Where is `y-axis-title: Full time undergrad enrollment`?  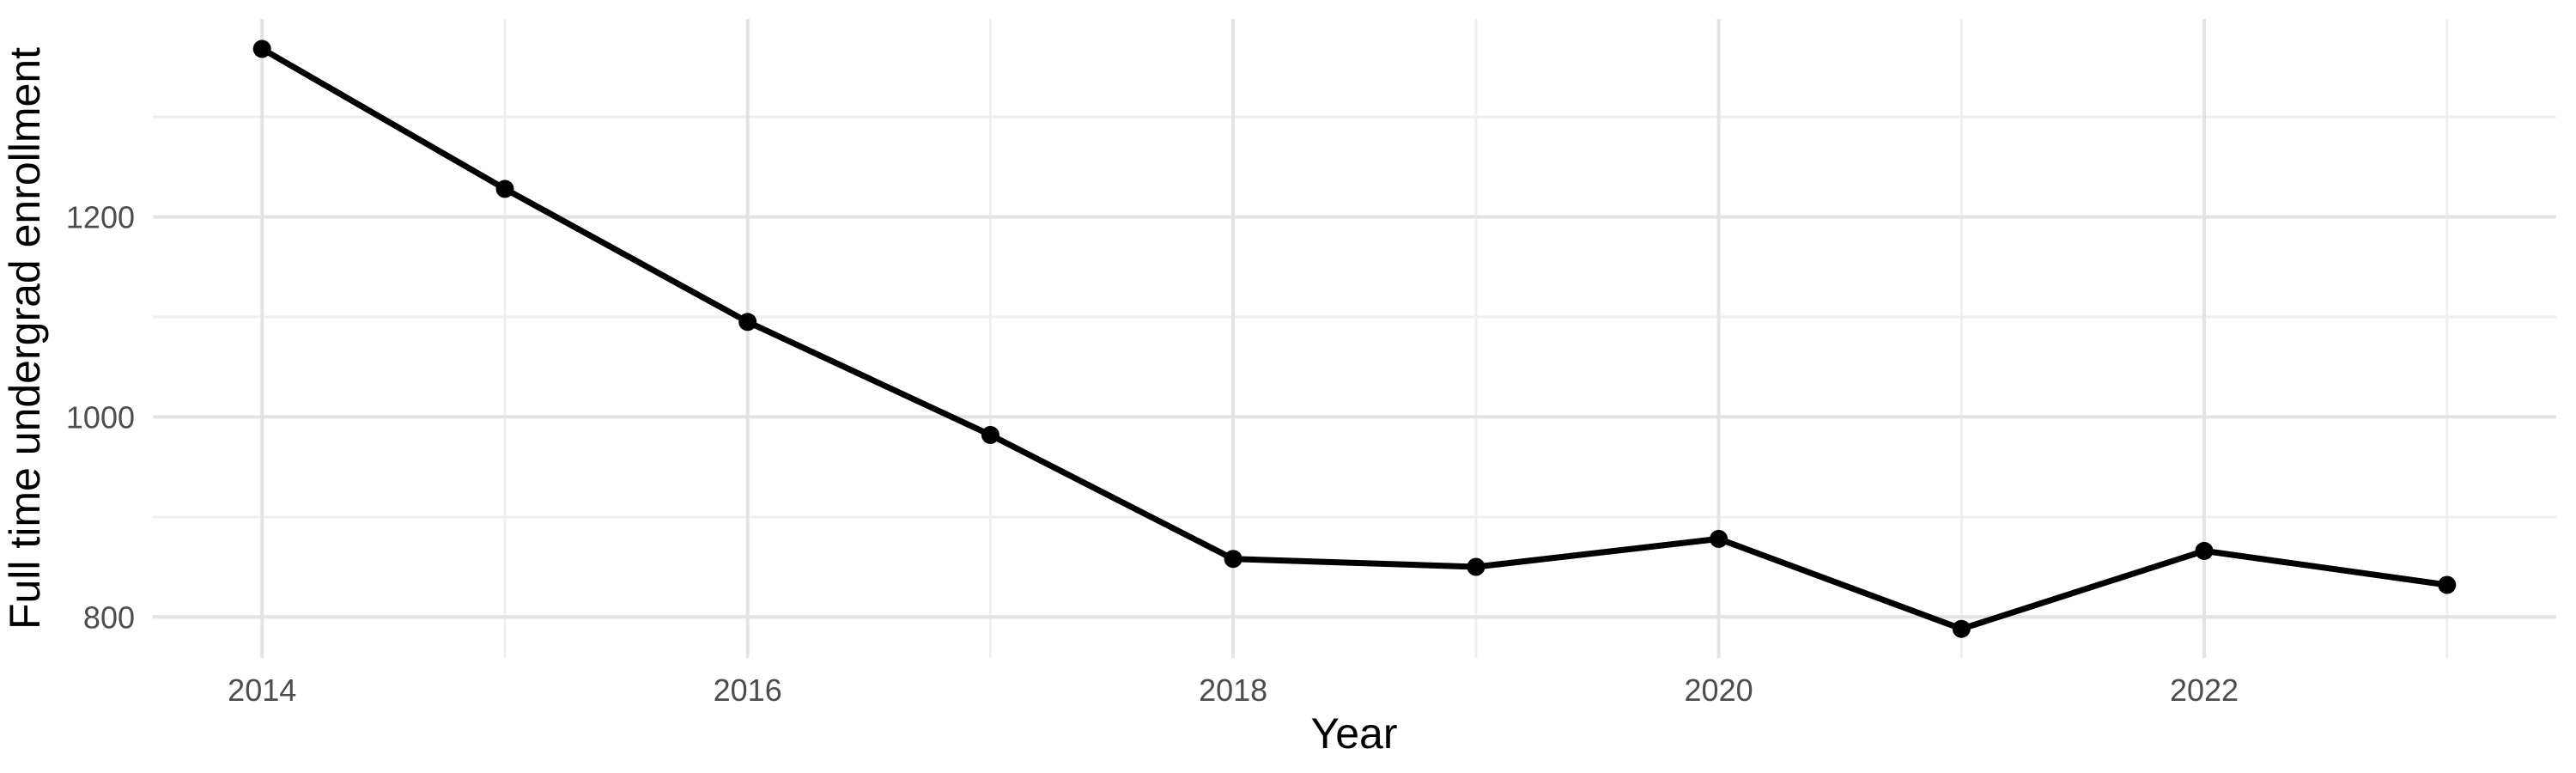 y-axis-title: Full time undergrad enrollment is located at coordinates (25, 338).